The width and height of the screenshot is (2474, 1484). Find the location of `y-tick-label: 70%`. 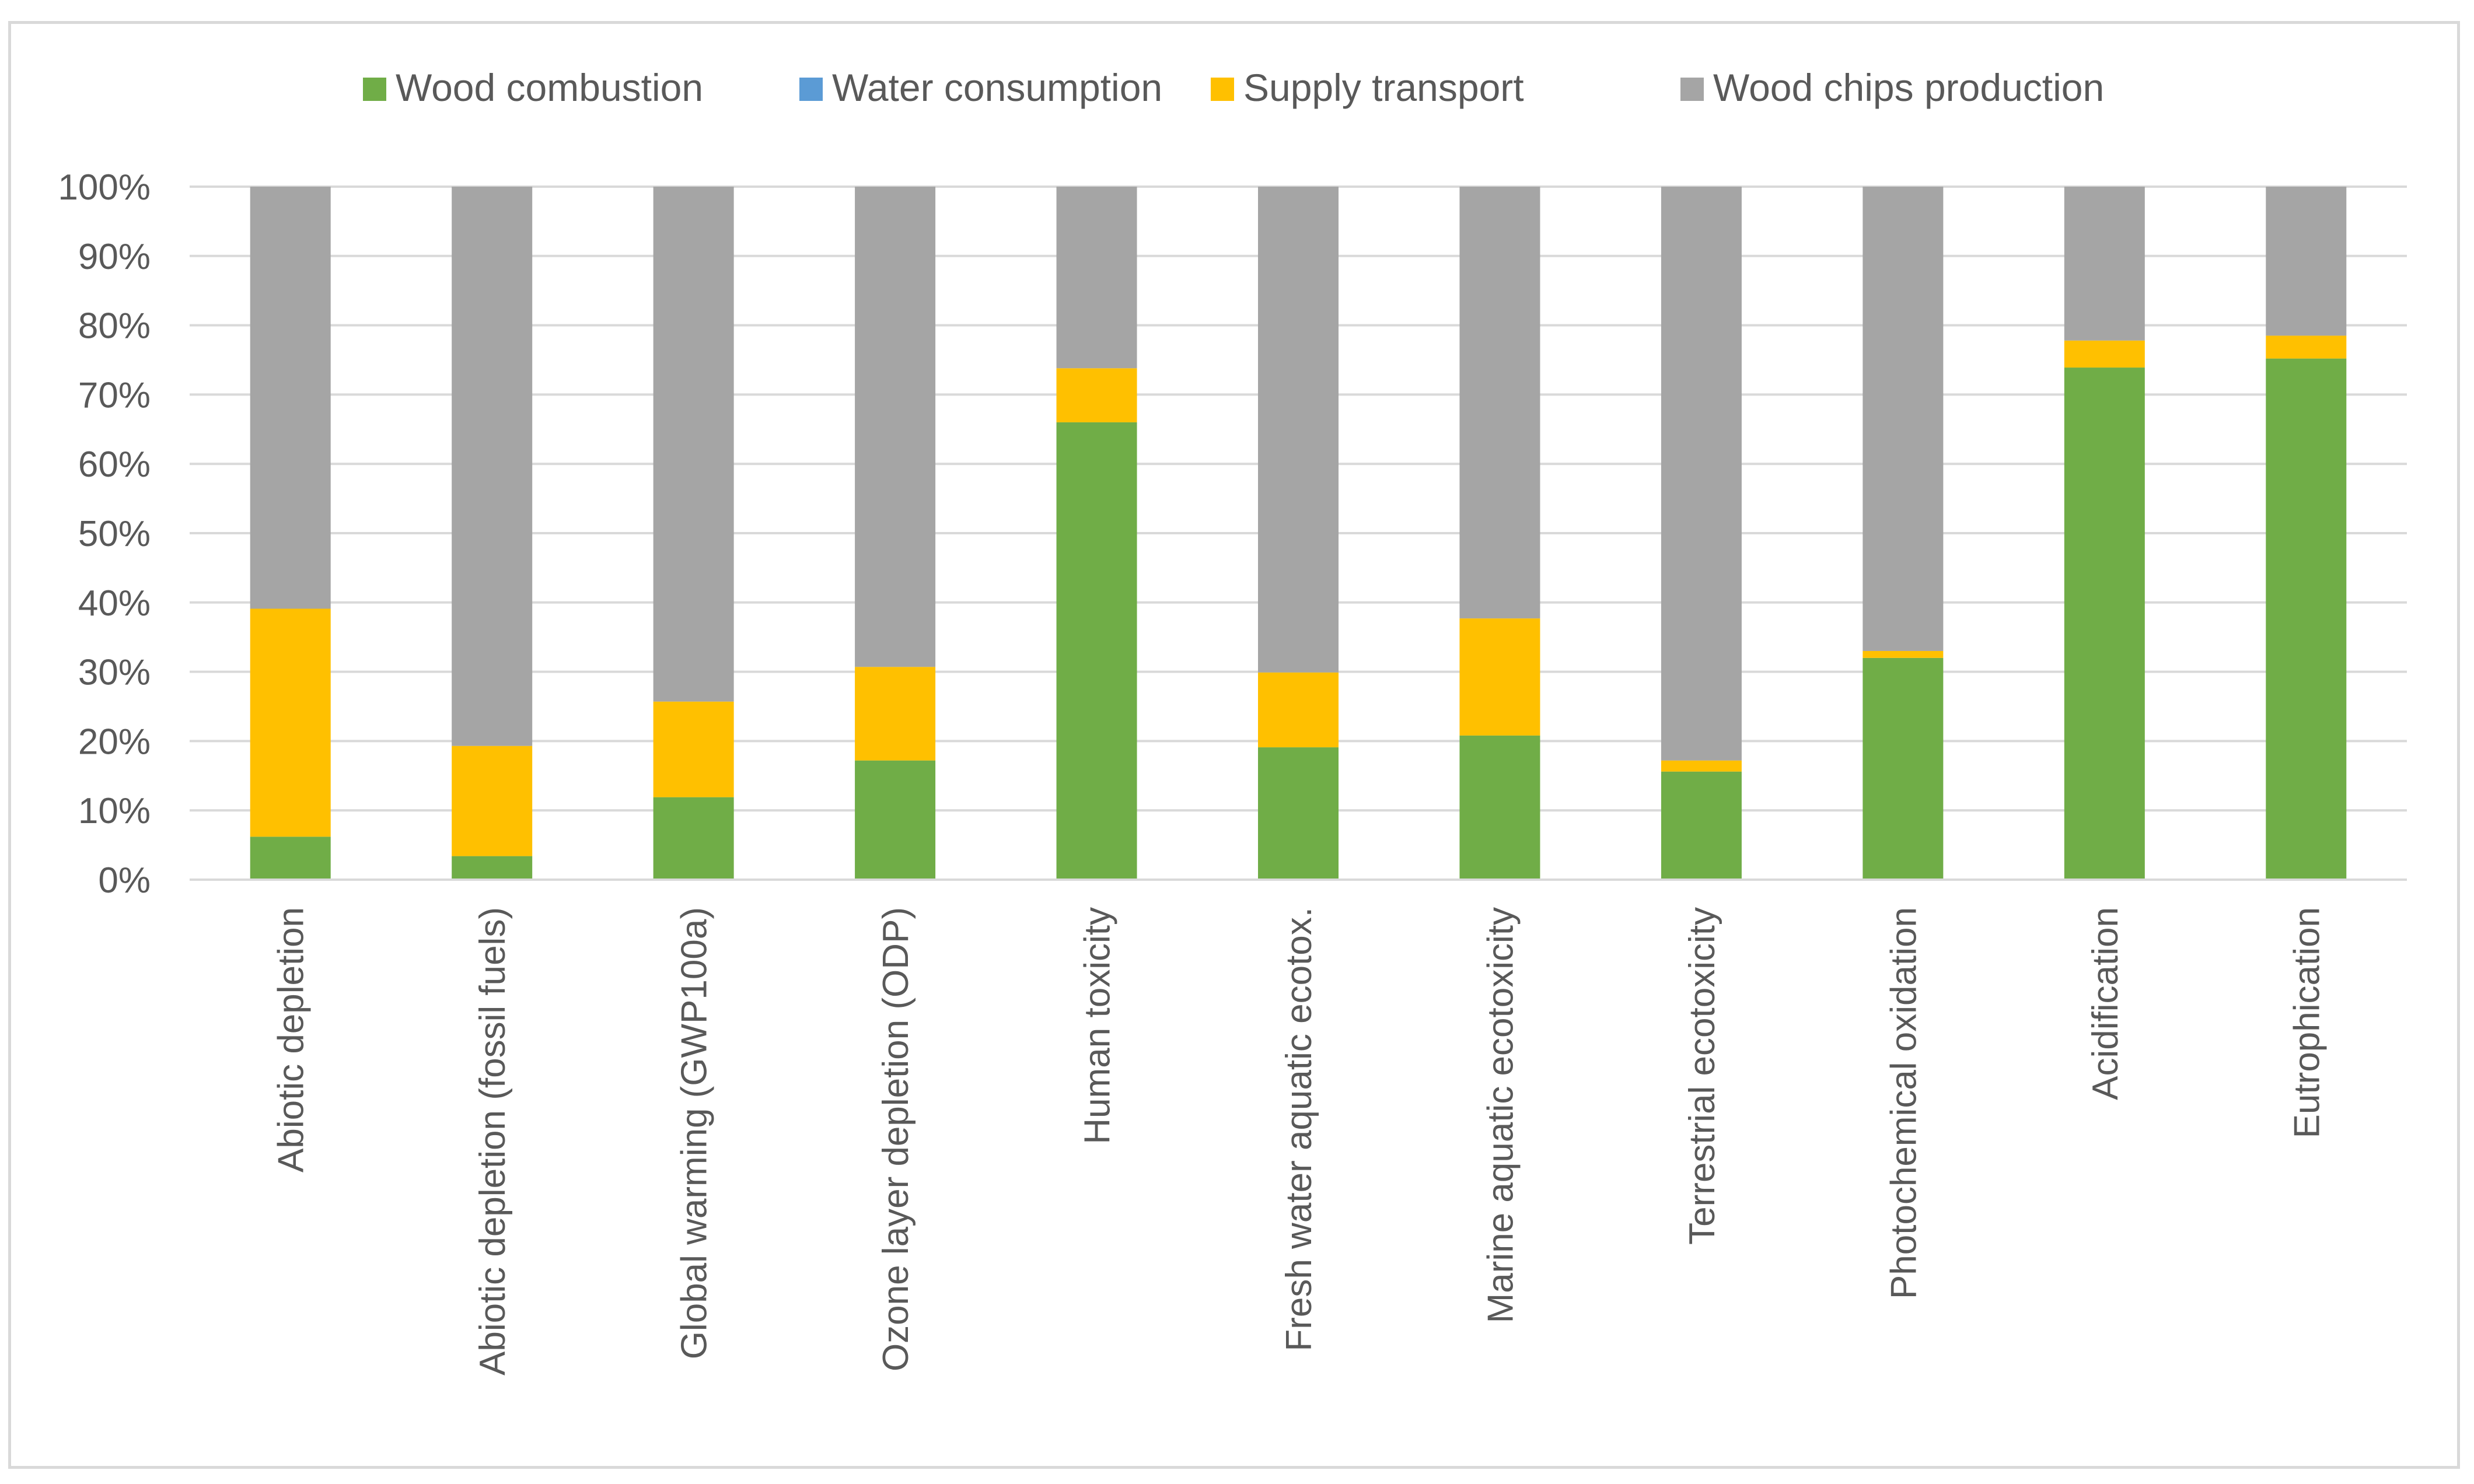

y-tick-label: 70% is located at coordinates (114, 395).